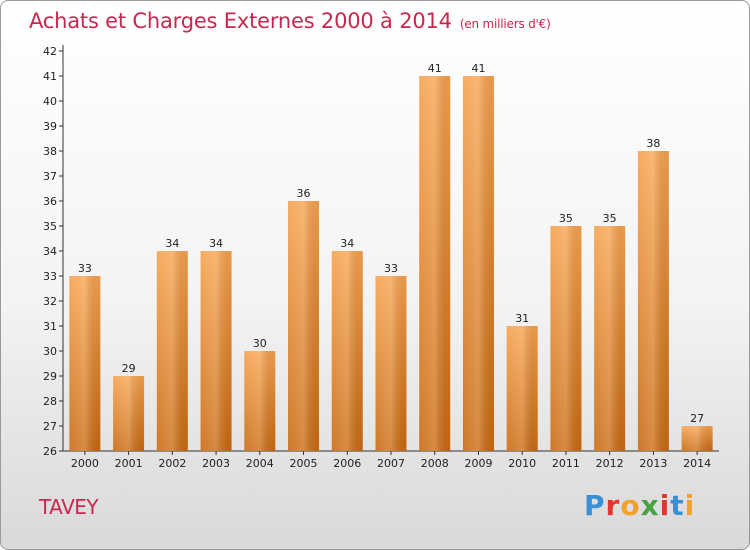 Image resolution: width=750 pixels, height=550 pixels. What do you see at coordinates (69, 507) in the screenshot?
I see `city-name: TAVEY` at bounding box center [69, 507].